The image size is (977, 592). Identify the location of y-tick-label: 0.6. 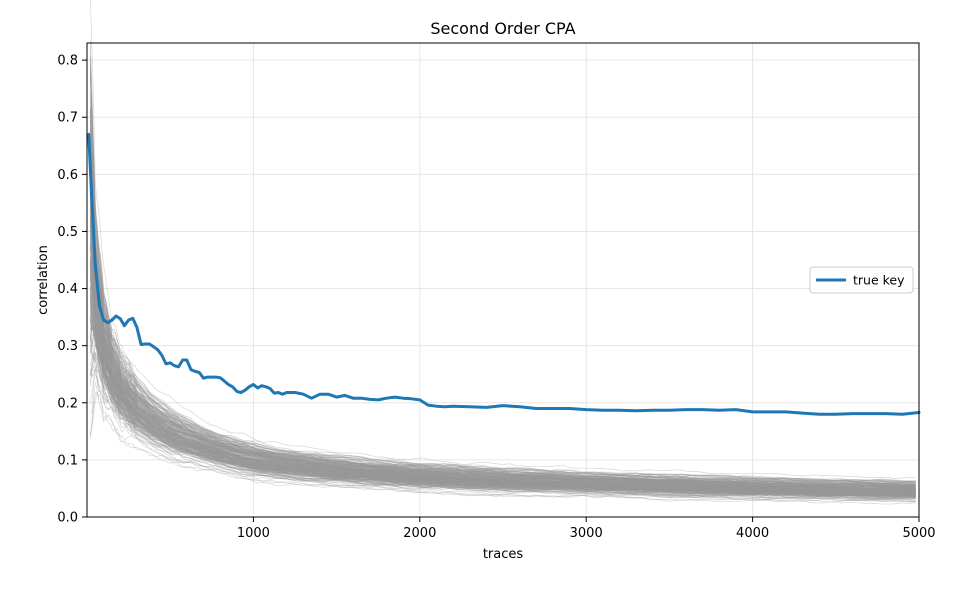
(67, 175).